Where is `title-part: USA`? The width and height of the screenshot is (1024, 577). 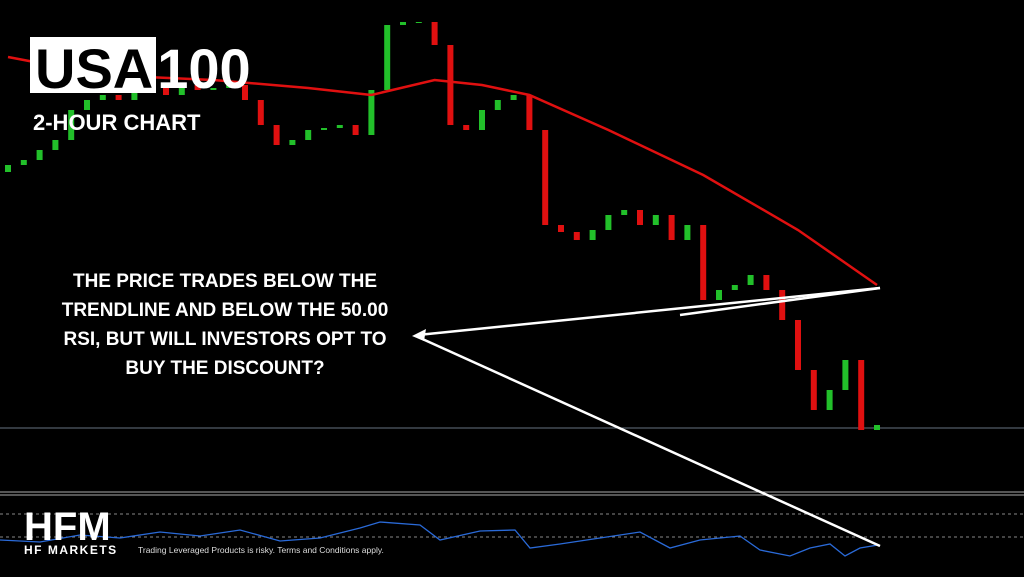
title-part: USA is located at coordinates (94, 68).